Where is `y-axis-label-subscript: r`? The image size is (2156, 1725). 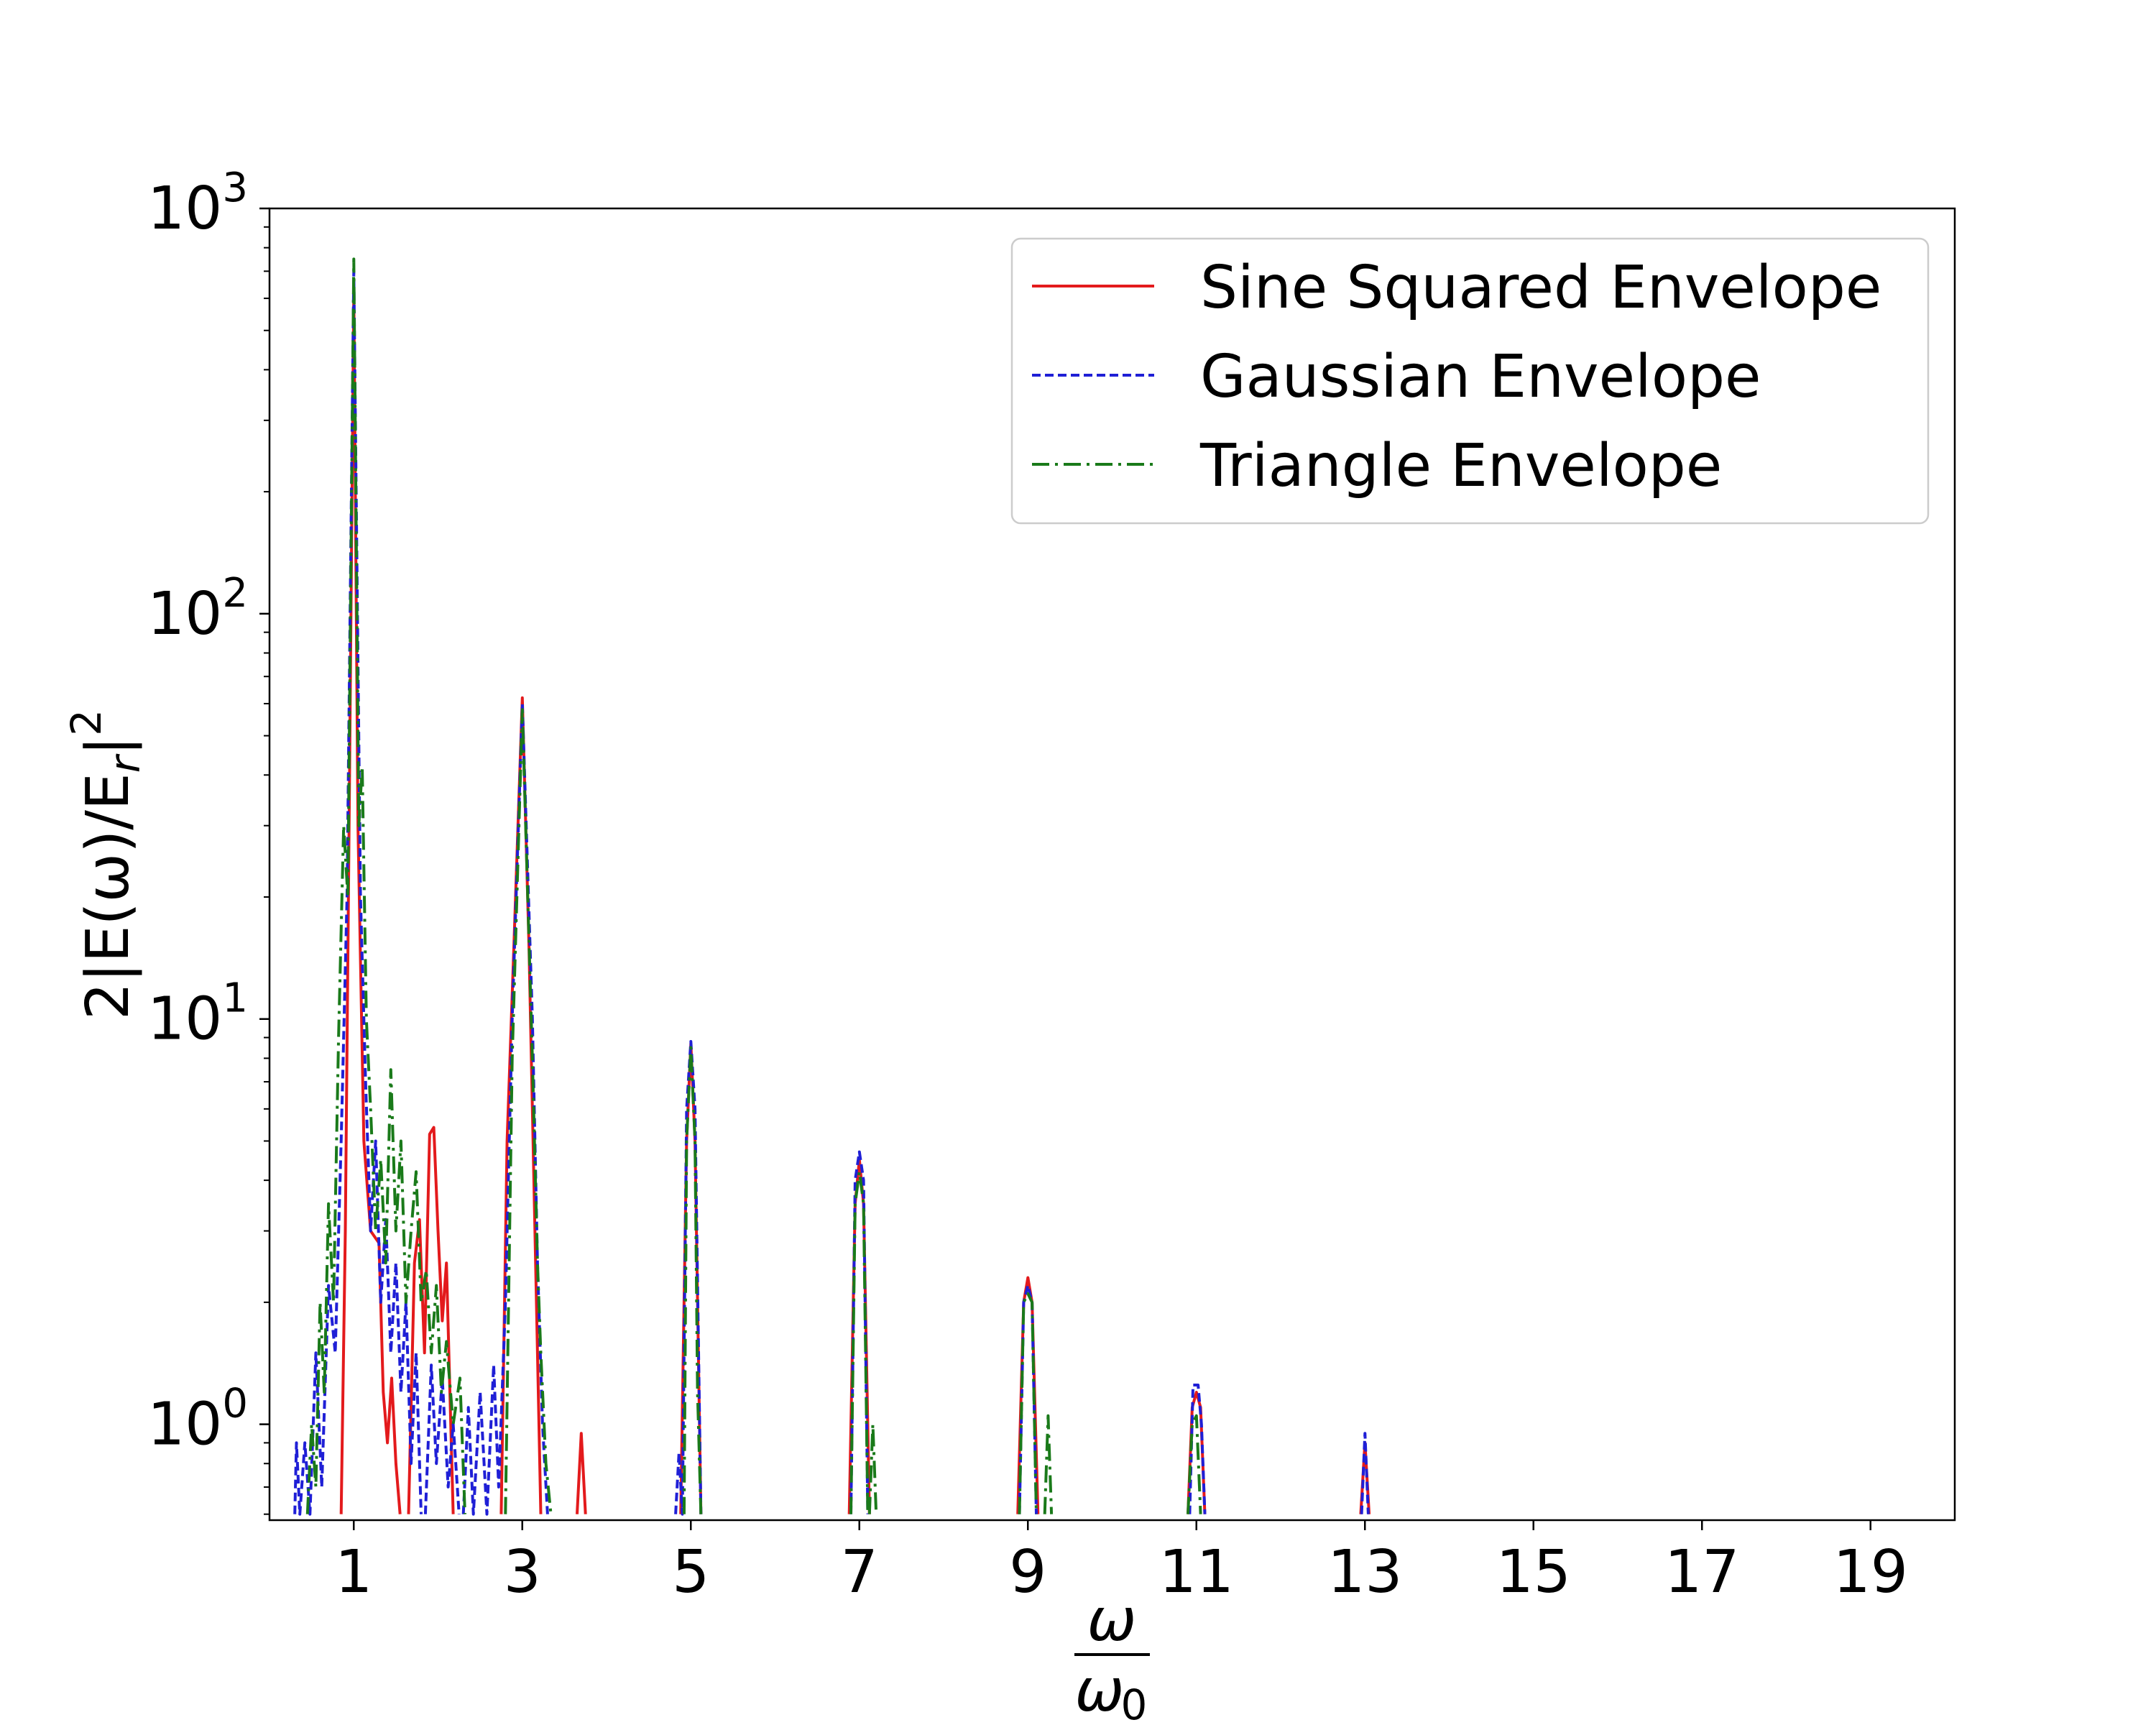 y-axis-label-subscript: r is located at coordinates (125, 763).